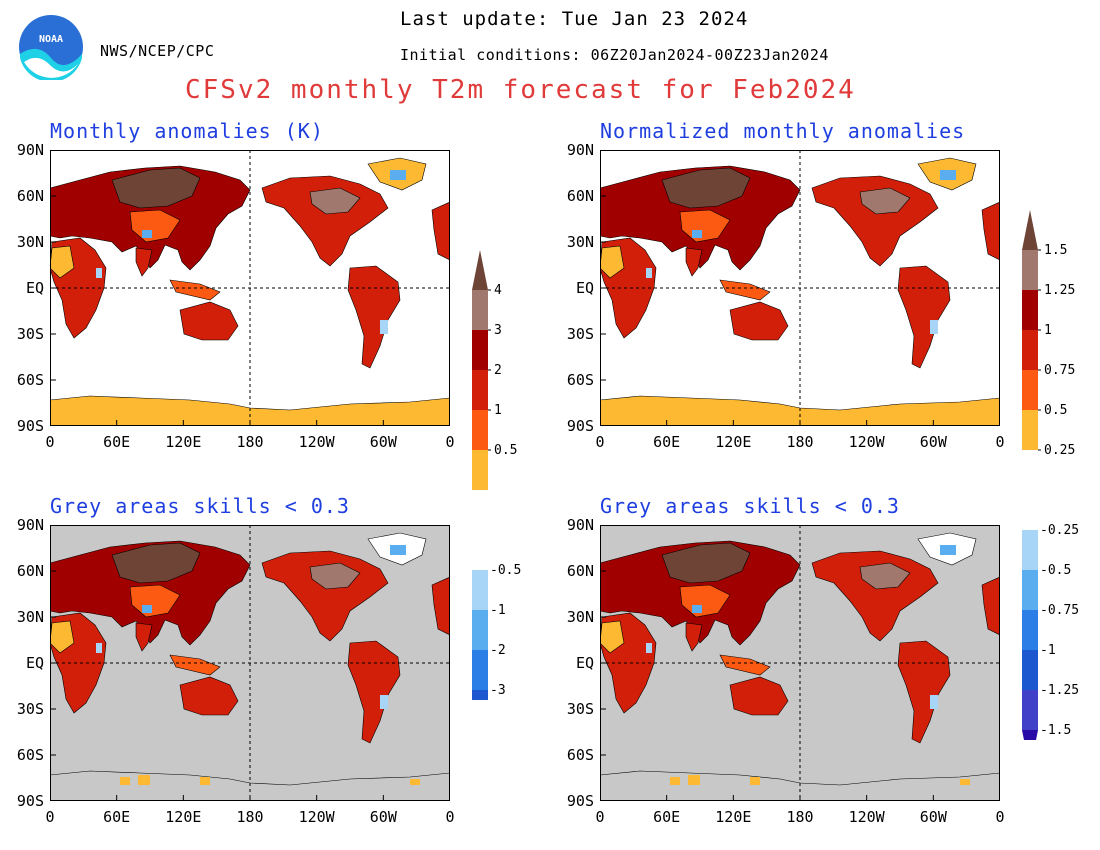 Image resolution: width=1100 pixels, height=850 pixels. What do you see at coordinates (520, 90) in the screenshot?
I see `page-title: CFSv2 monthly T2m forecast for Feb2024` at bounding box center [520, 90].